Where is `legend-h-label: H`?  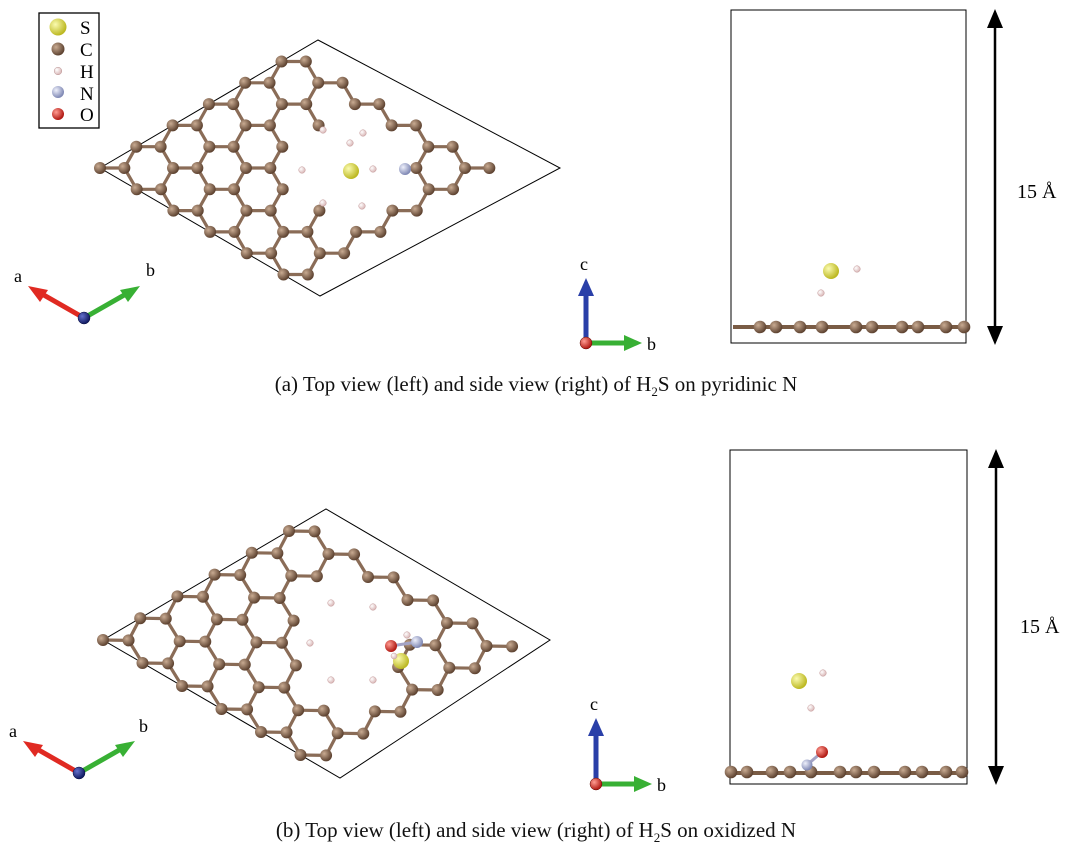
legend-h-label: H is located at coordinates (87, 72).